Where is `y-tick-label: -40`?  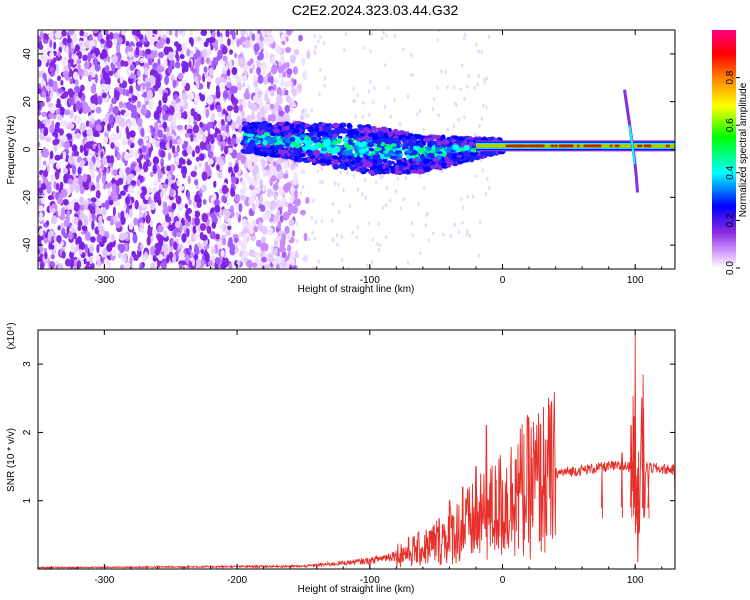 y-tick-label: -40 is located at coordinates (27, 244).